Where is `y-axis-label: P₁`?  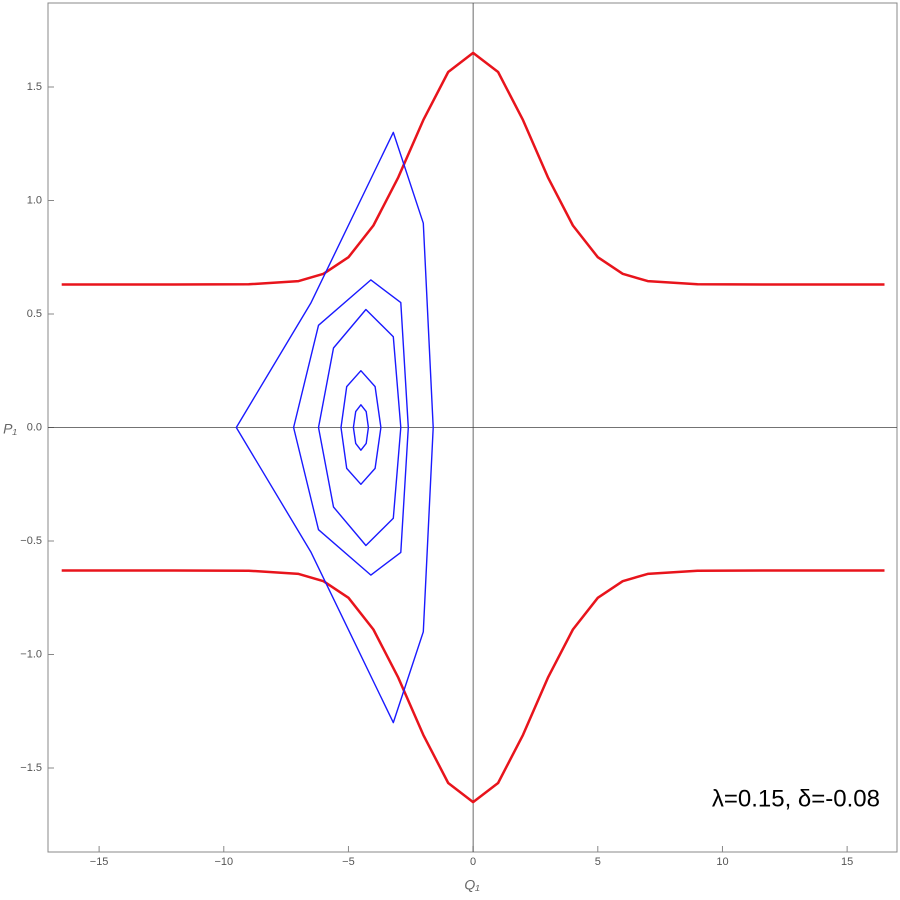
y-axis-label: P₁ is located at coordinates (10, 429).